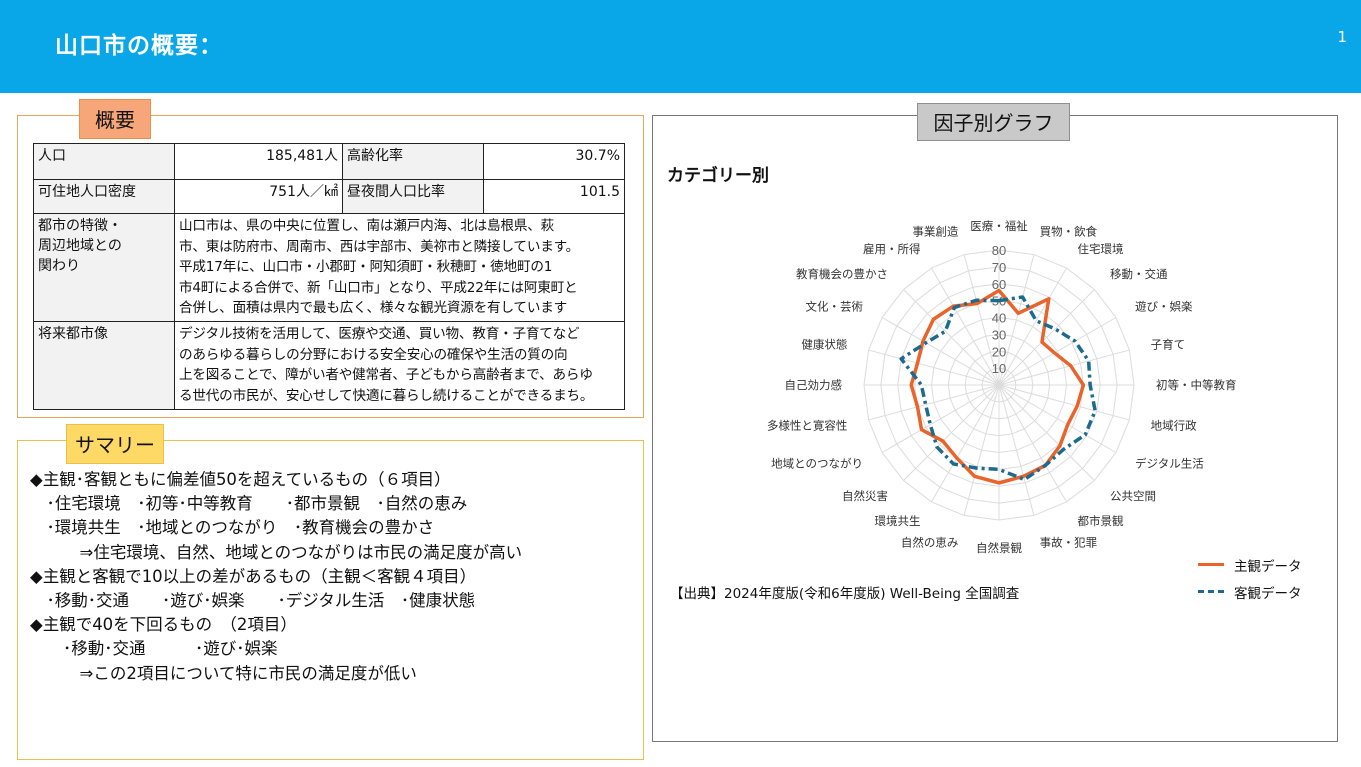 This screenshot has height=767, width=1361. What do you see at coordinates (845, 594) in the screenshot?
I see `chart-source: 【出典】2024年度版(令和6年度版) Well-Being 全国調査` at bounding box center [845, 594].